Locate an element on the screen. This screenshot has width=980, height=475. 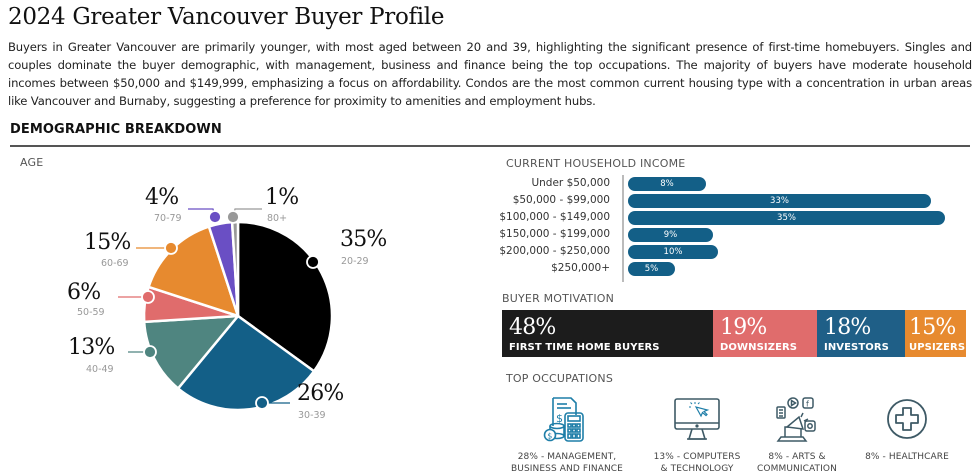
occupations-label: TOP OCCUPATIONS is located at coordinates (560, 378).